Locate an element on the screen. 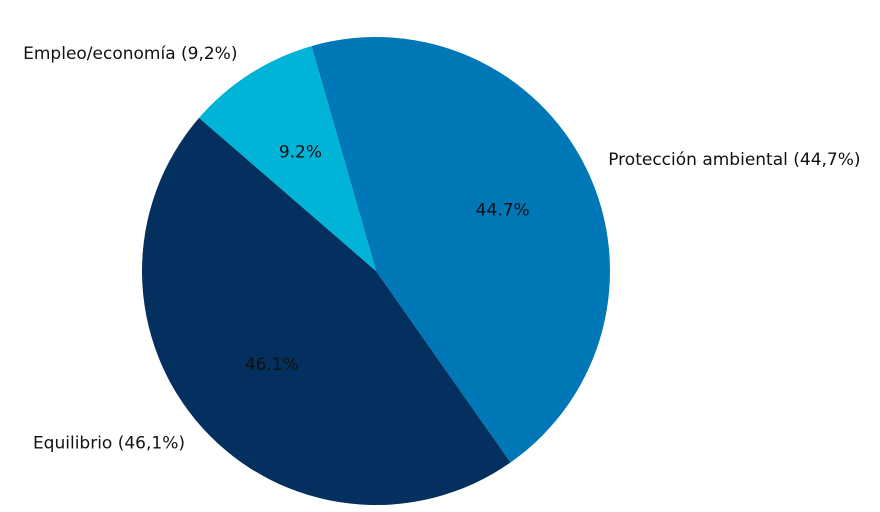  pie-slice-empleo-economia is located at coordinates (287, 159).